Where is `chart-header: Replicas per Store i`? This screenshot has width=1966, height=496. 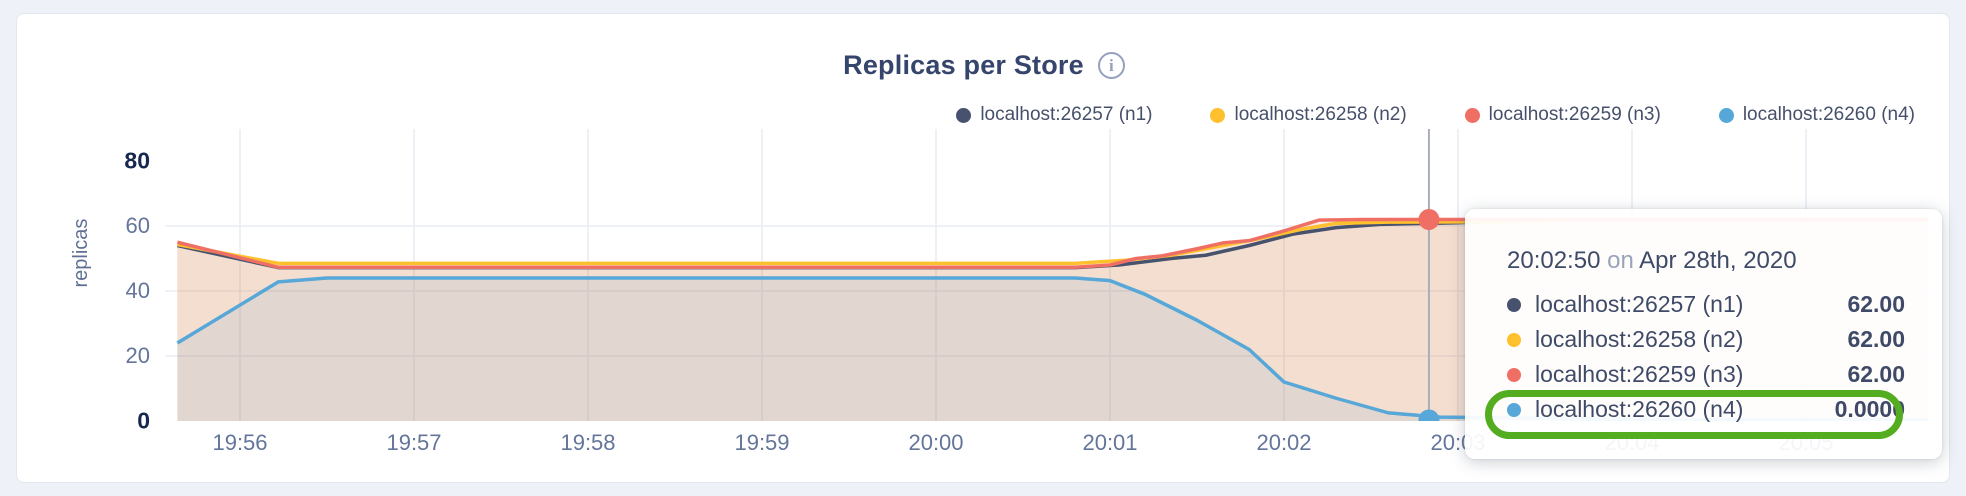 chart-header: Replicas per Store i is located at coordinates (984, 65).